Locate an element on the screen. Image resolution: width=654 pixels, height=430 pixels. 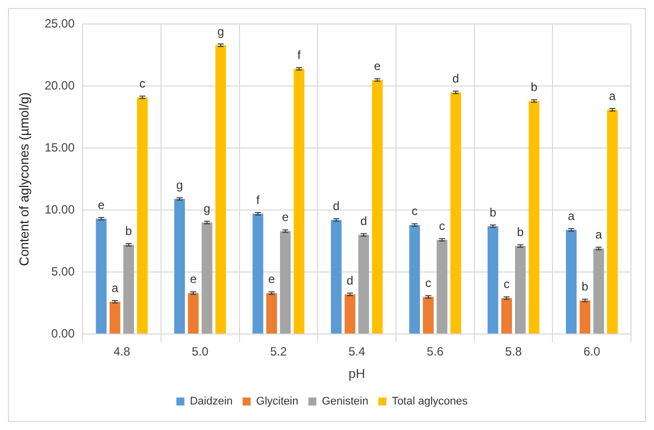
y-tick-label: 0.00 is located at coordinates (63, 333).